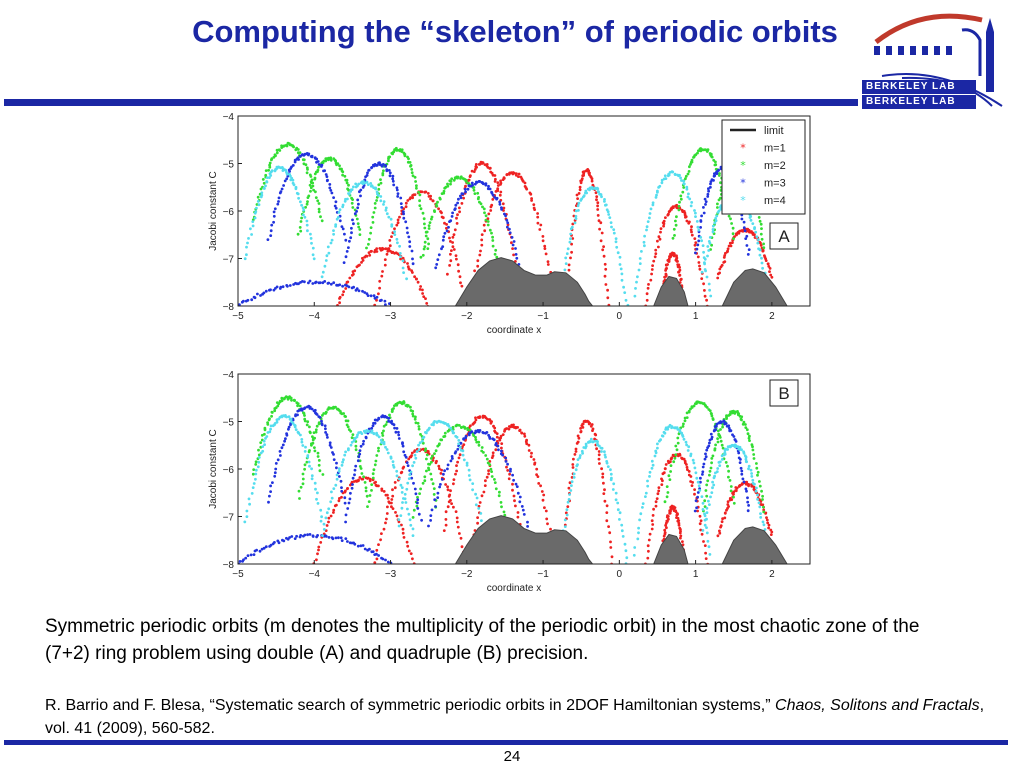 The width and height of the screenshot is (1024, 768). What do you see at coordinates (772, 316) in the screenshot?
I see `x-tick-label: 2` at bounding box center [772, 316].